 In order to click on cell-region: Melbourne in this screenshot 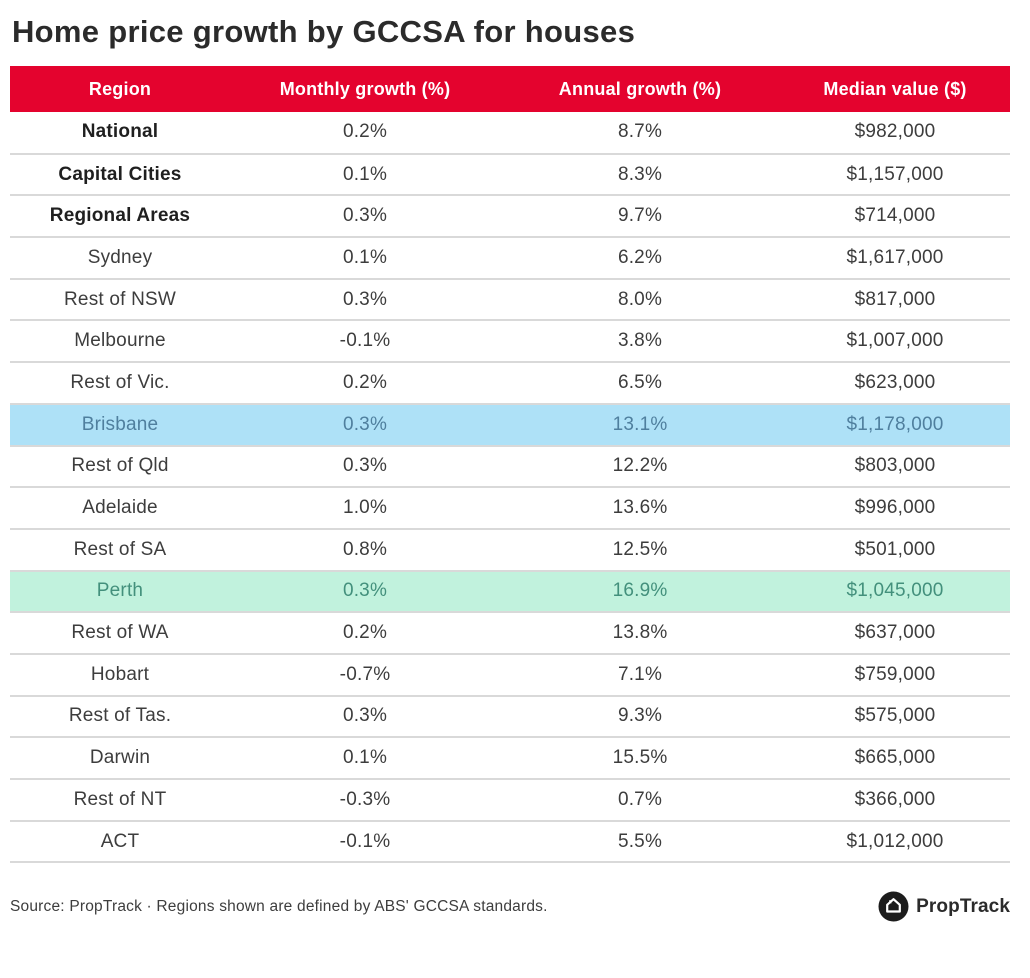, I will do `click(120, 342)`.